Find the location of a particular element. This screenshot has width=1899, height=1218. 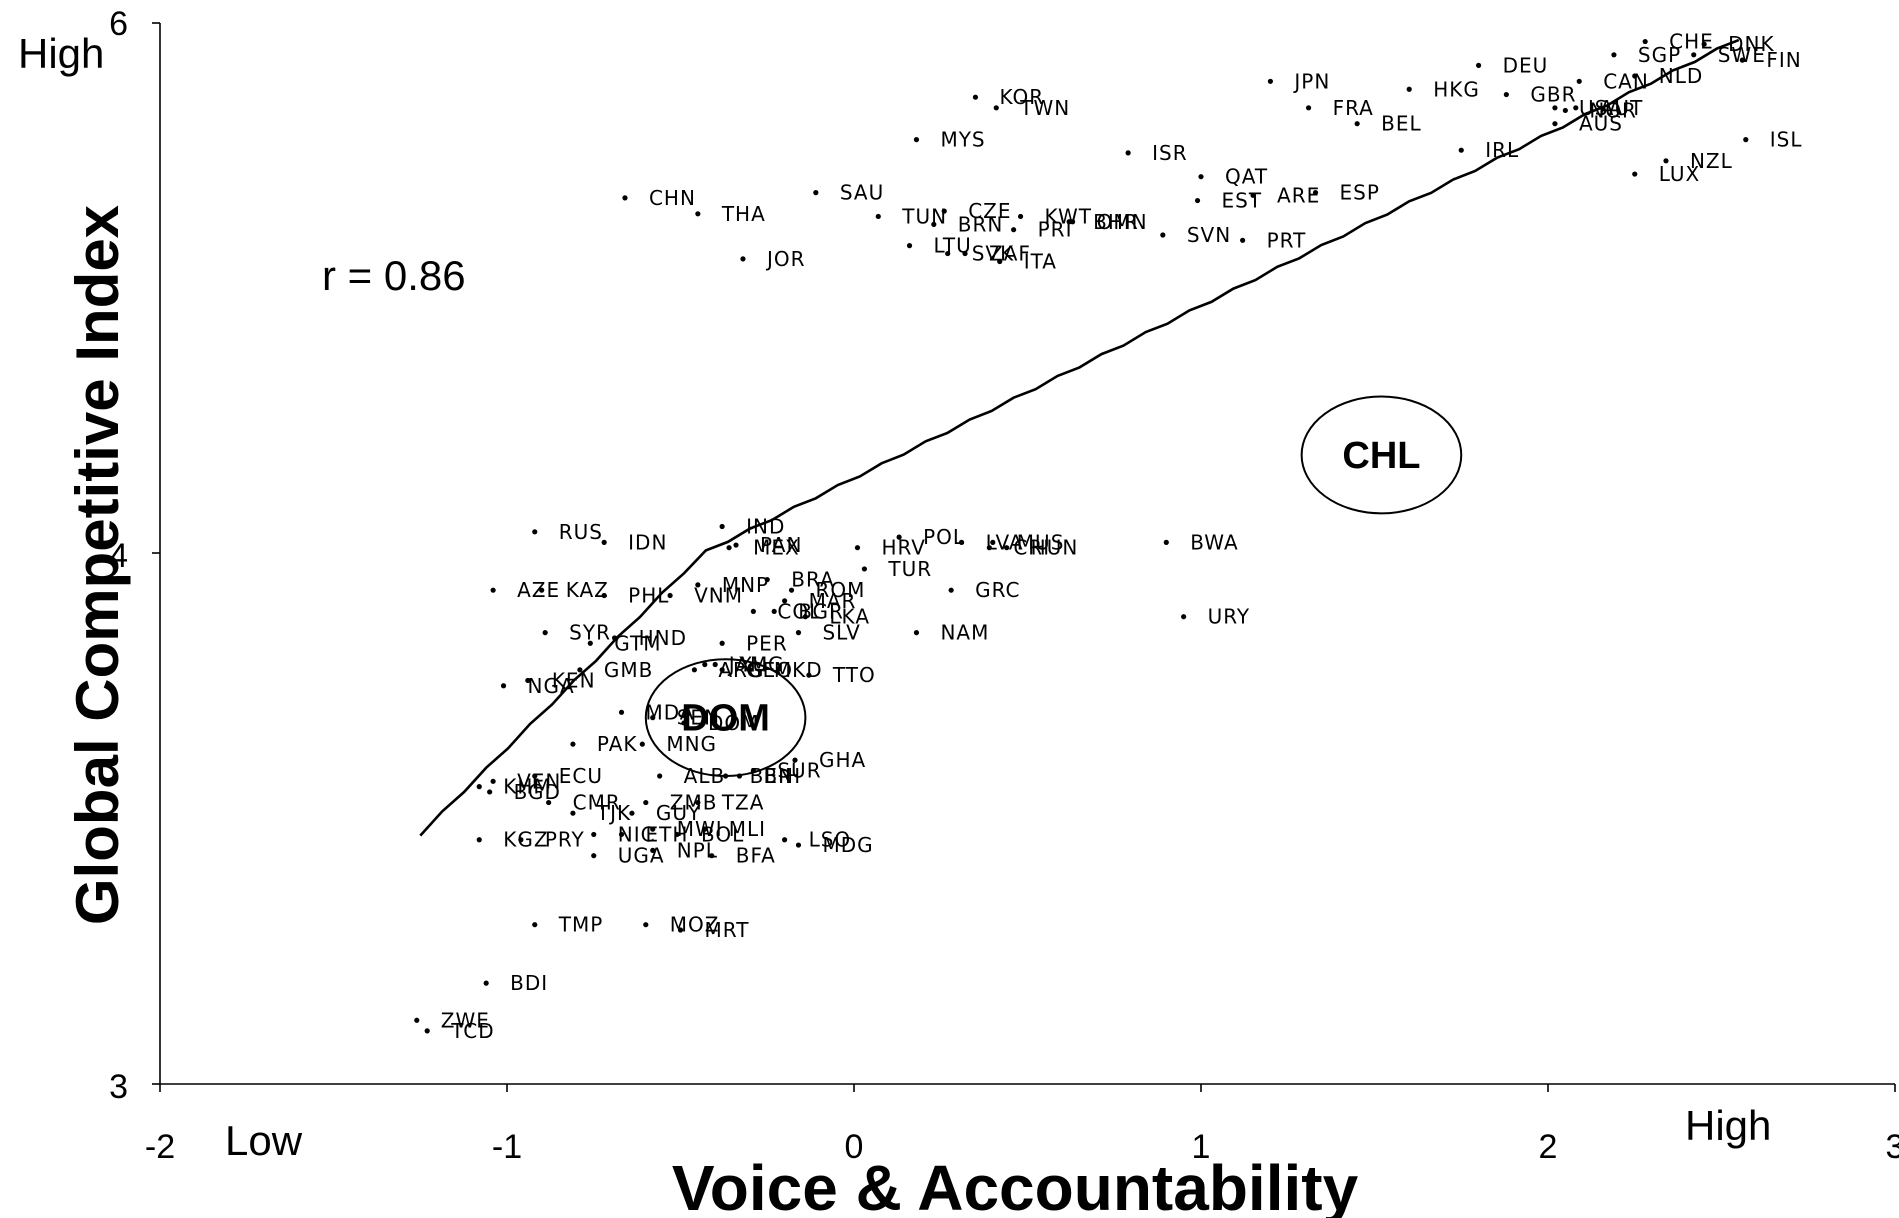

point-label: MDA is located at coordinates (670, 712).